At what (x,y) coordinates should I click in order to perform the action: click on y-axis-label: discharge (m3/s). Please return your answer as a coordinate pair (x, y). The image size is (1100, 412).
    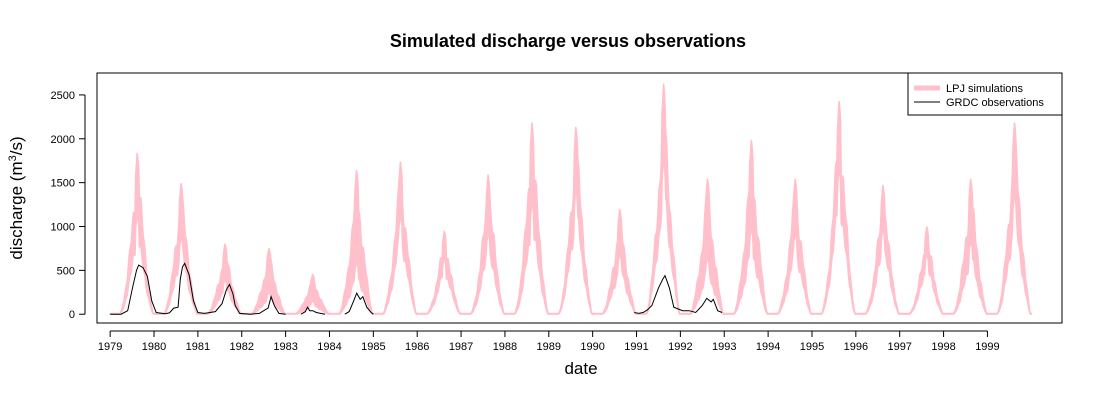
    Looking at the image, I should click on (16, 197).